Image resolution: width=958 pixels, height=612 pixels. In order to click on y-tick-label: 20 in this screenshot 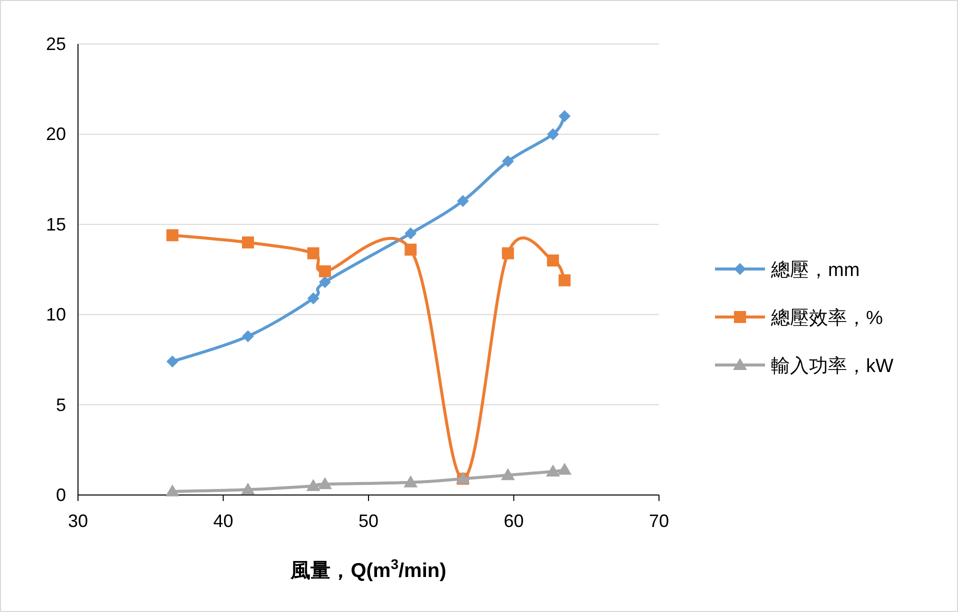, I will do `click(56, 134)`.